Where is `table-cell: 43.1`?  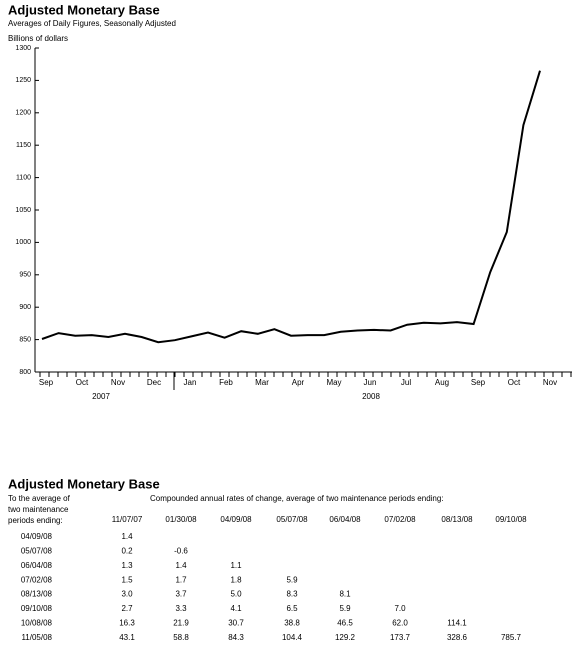
table-cell: 43.1 is located at coordinates (127, 637).